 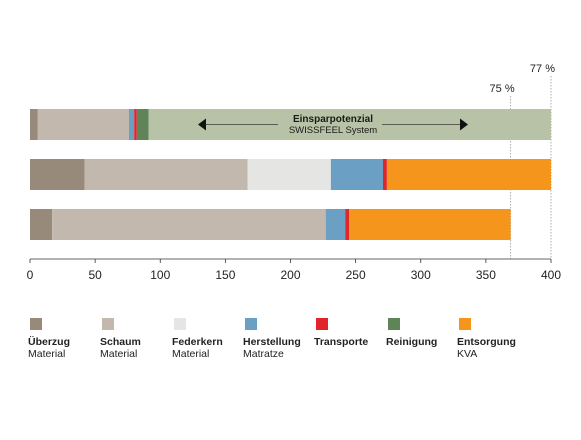 I want to click on x-axis: 0 50 100 150 200 250 300 350 400, so click(x=294, y=270).